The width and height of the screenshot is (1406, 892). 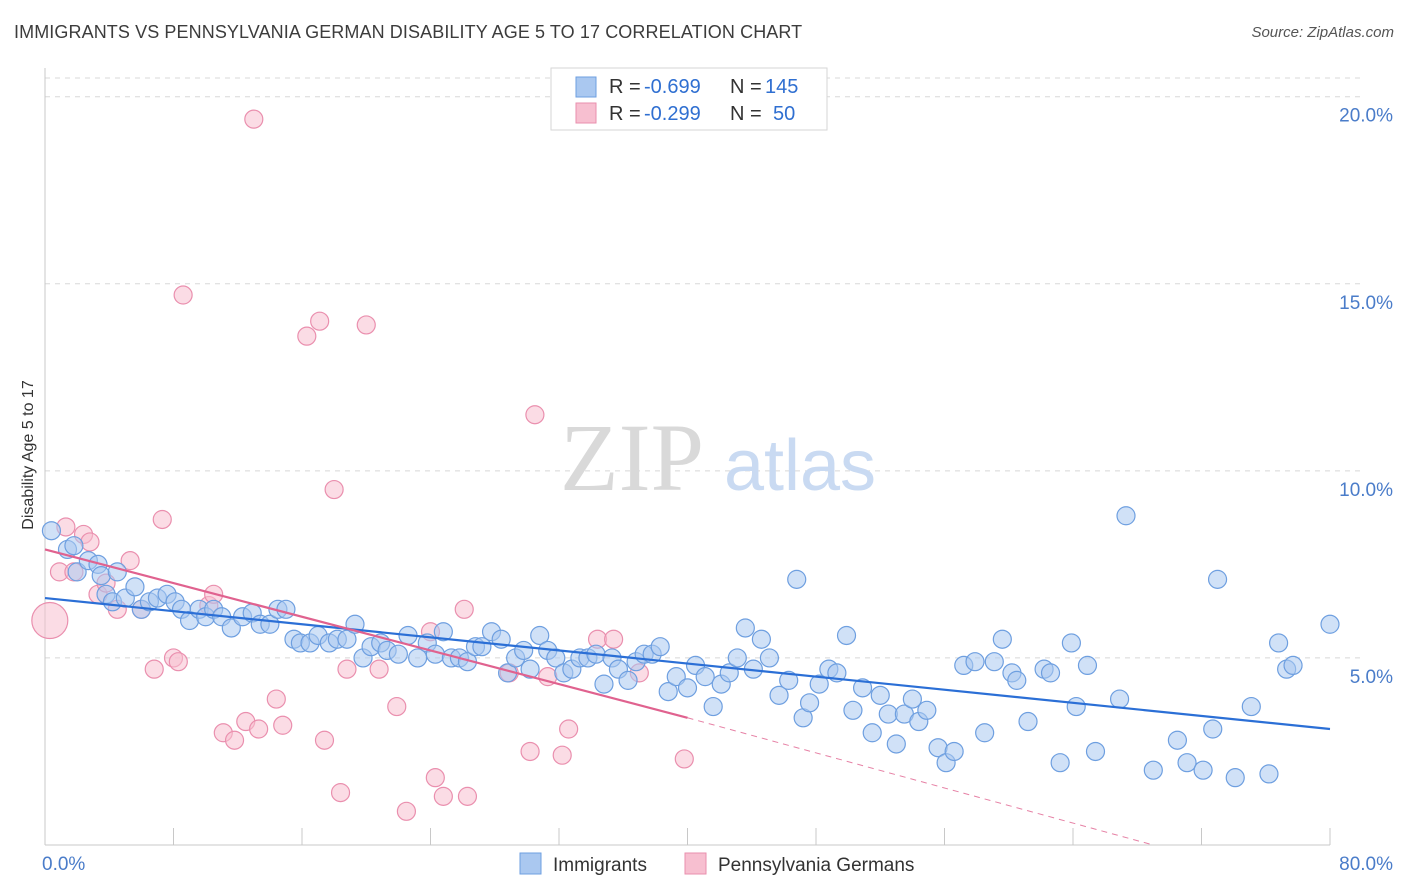 I want to click on pa-germans-trend-line, so click(x=366, y=633).